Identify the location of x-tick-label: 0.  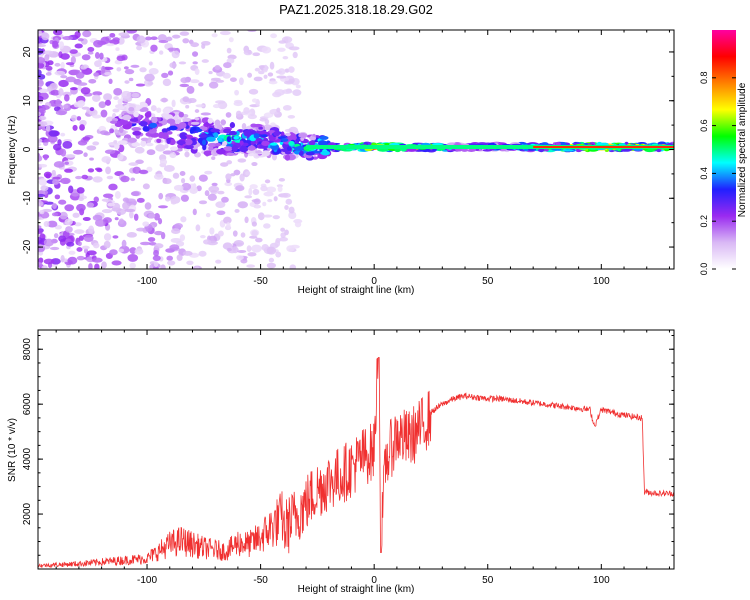
(374, 281).